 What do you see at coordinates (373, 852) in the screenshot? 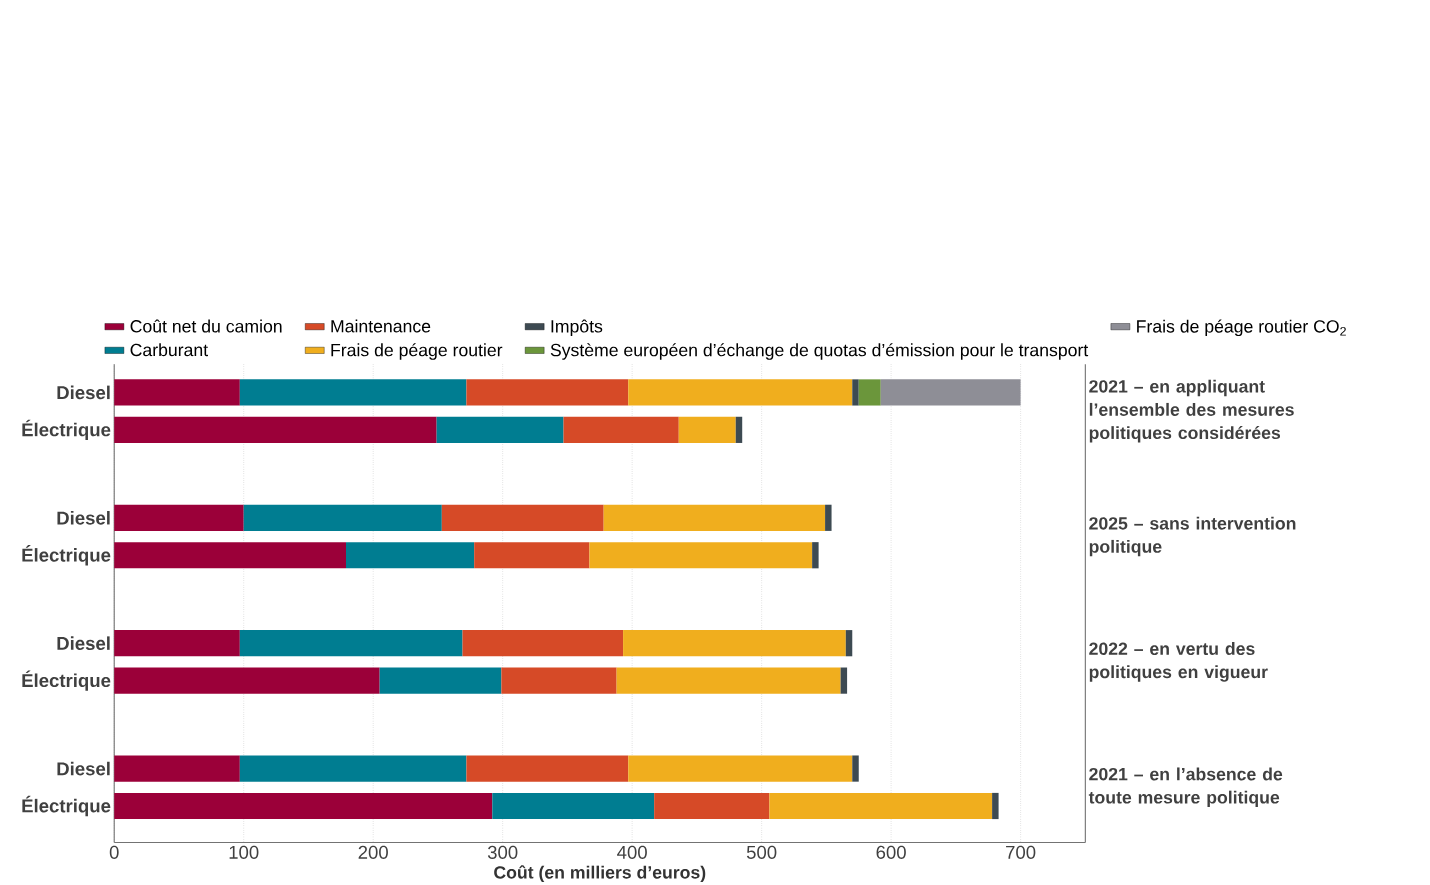
I see `x-tick-label: 200` at bounding box center [373, 852].